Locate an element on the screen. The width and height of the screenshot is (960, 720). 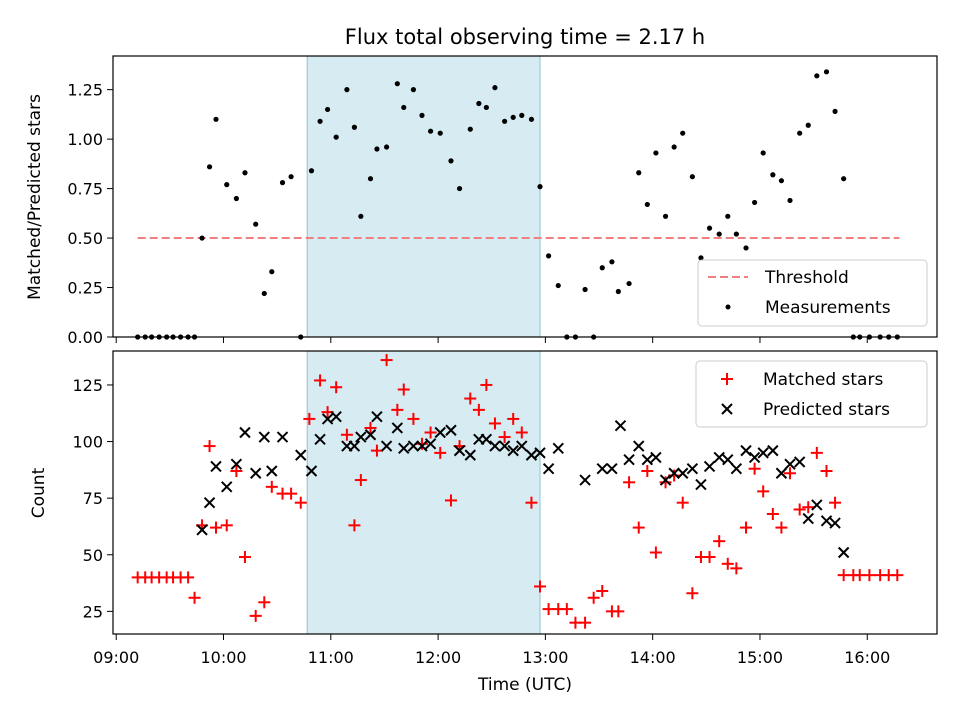
bottom-legend: Matched stars Predicted stars is located at coordinates (811, 394).